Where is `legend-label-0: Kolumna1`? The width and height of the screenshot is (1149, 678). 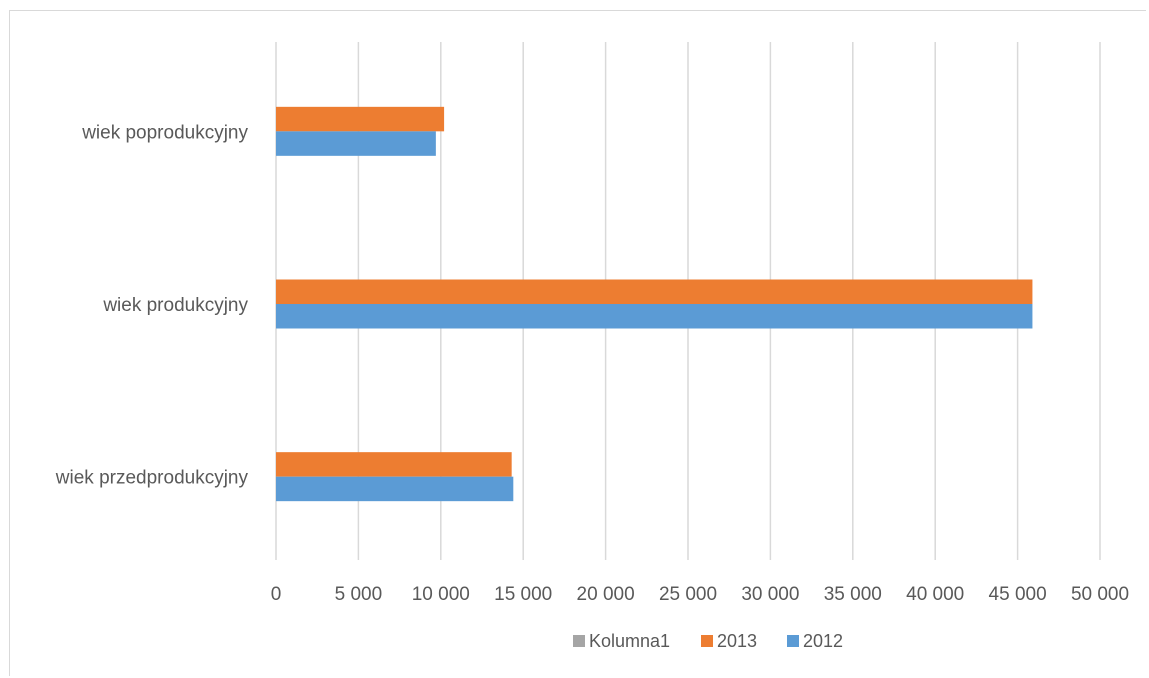 legend-label-0: Kolumna1 is located at coordinates (629, 641).